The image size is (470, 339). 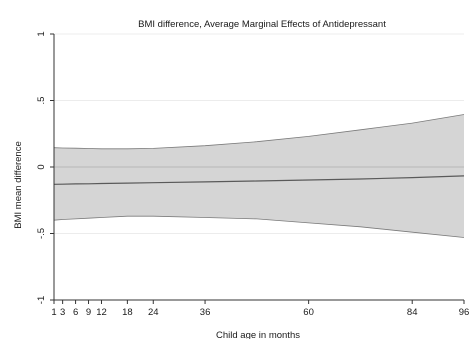 I want to click on x-tick-label-5: 18, so click(x=127, y=312).